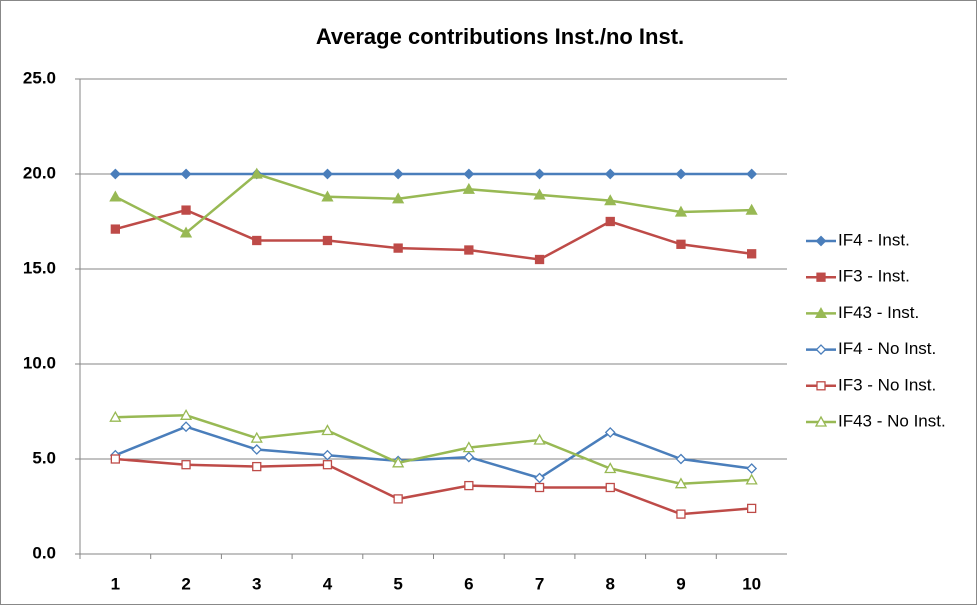  What do you see at coordinates (874, 239) in the screenshot?
I see `legend-label: IF4 - Inst.` at bounding box center [874, 239].